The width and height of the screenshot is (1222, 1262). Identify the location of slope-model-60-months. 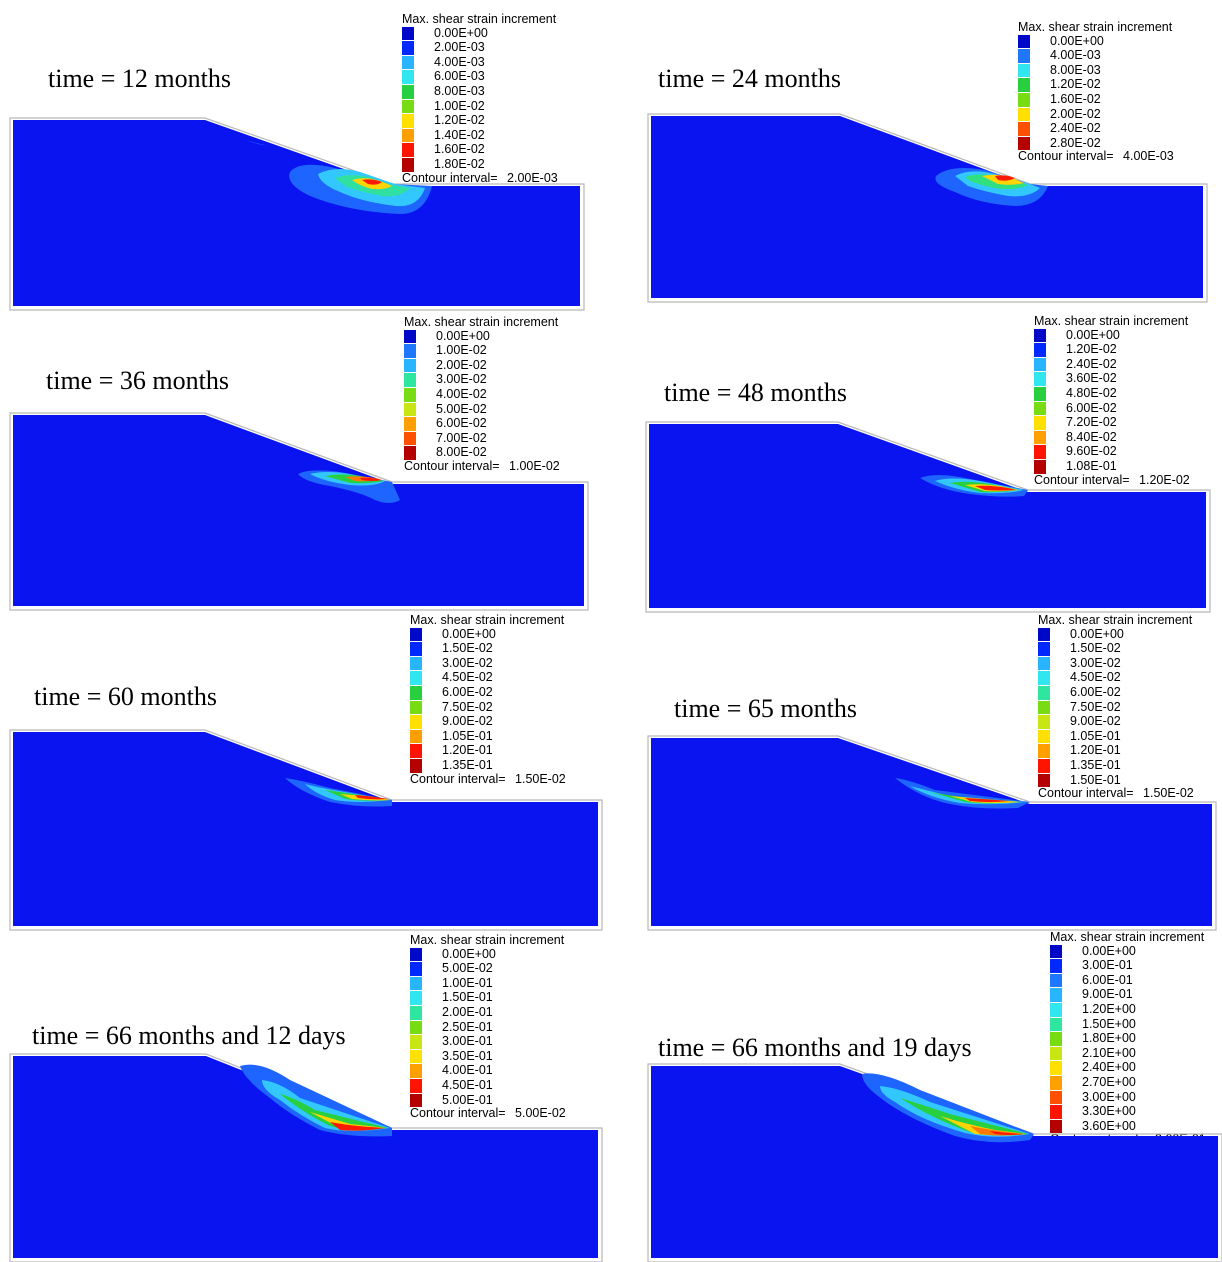
(306, 830).